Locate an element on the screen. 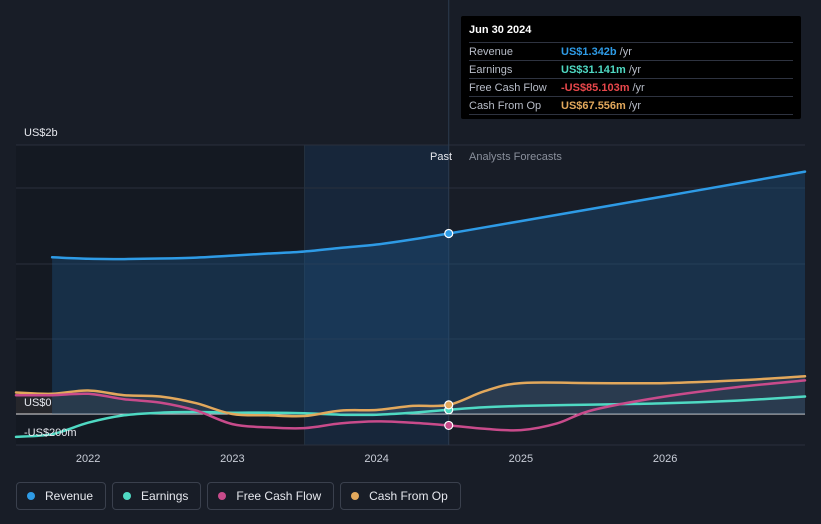  tooltip-row-value: US$1.342b is located at coordinates (589, 51).